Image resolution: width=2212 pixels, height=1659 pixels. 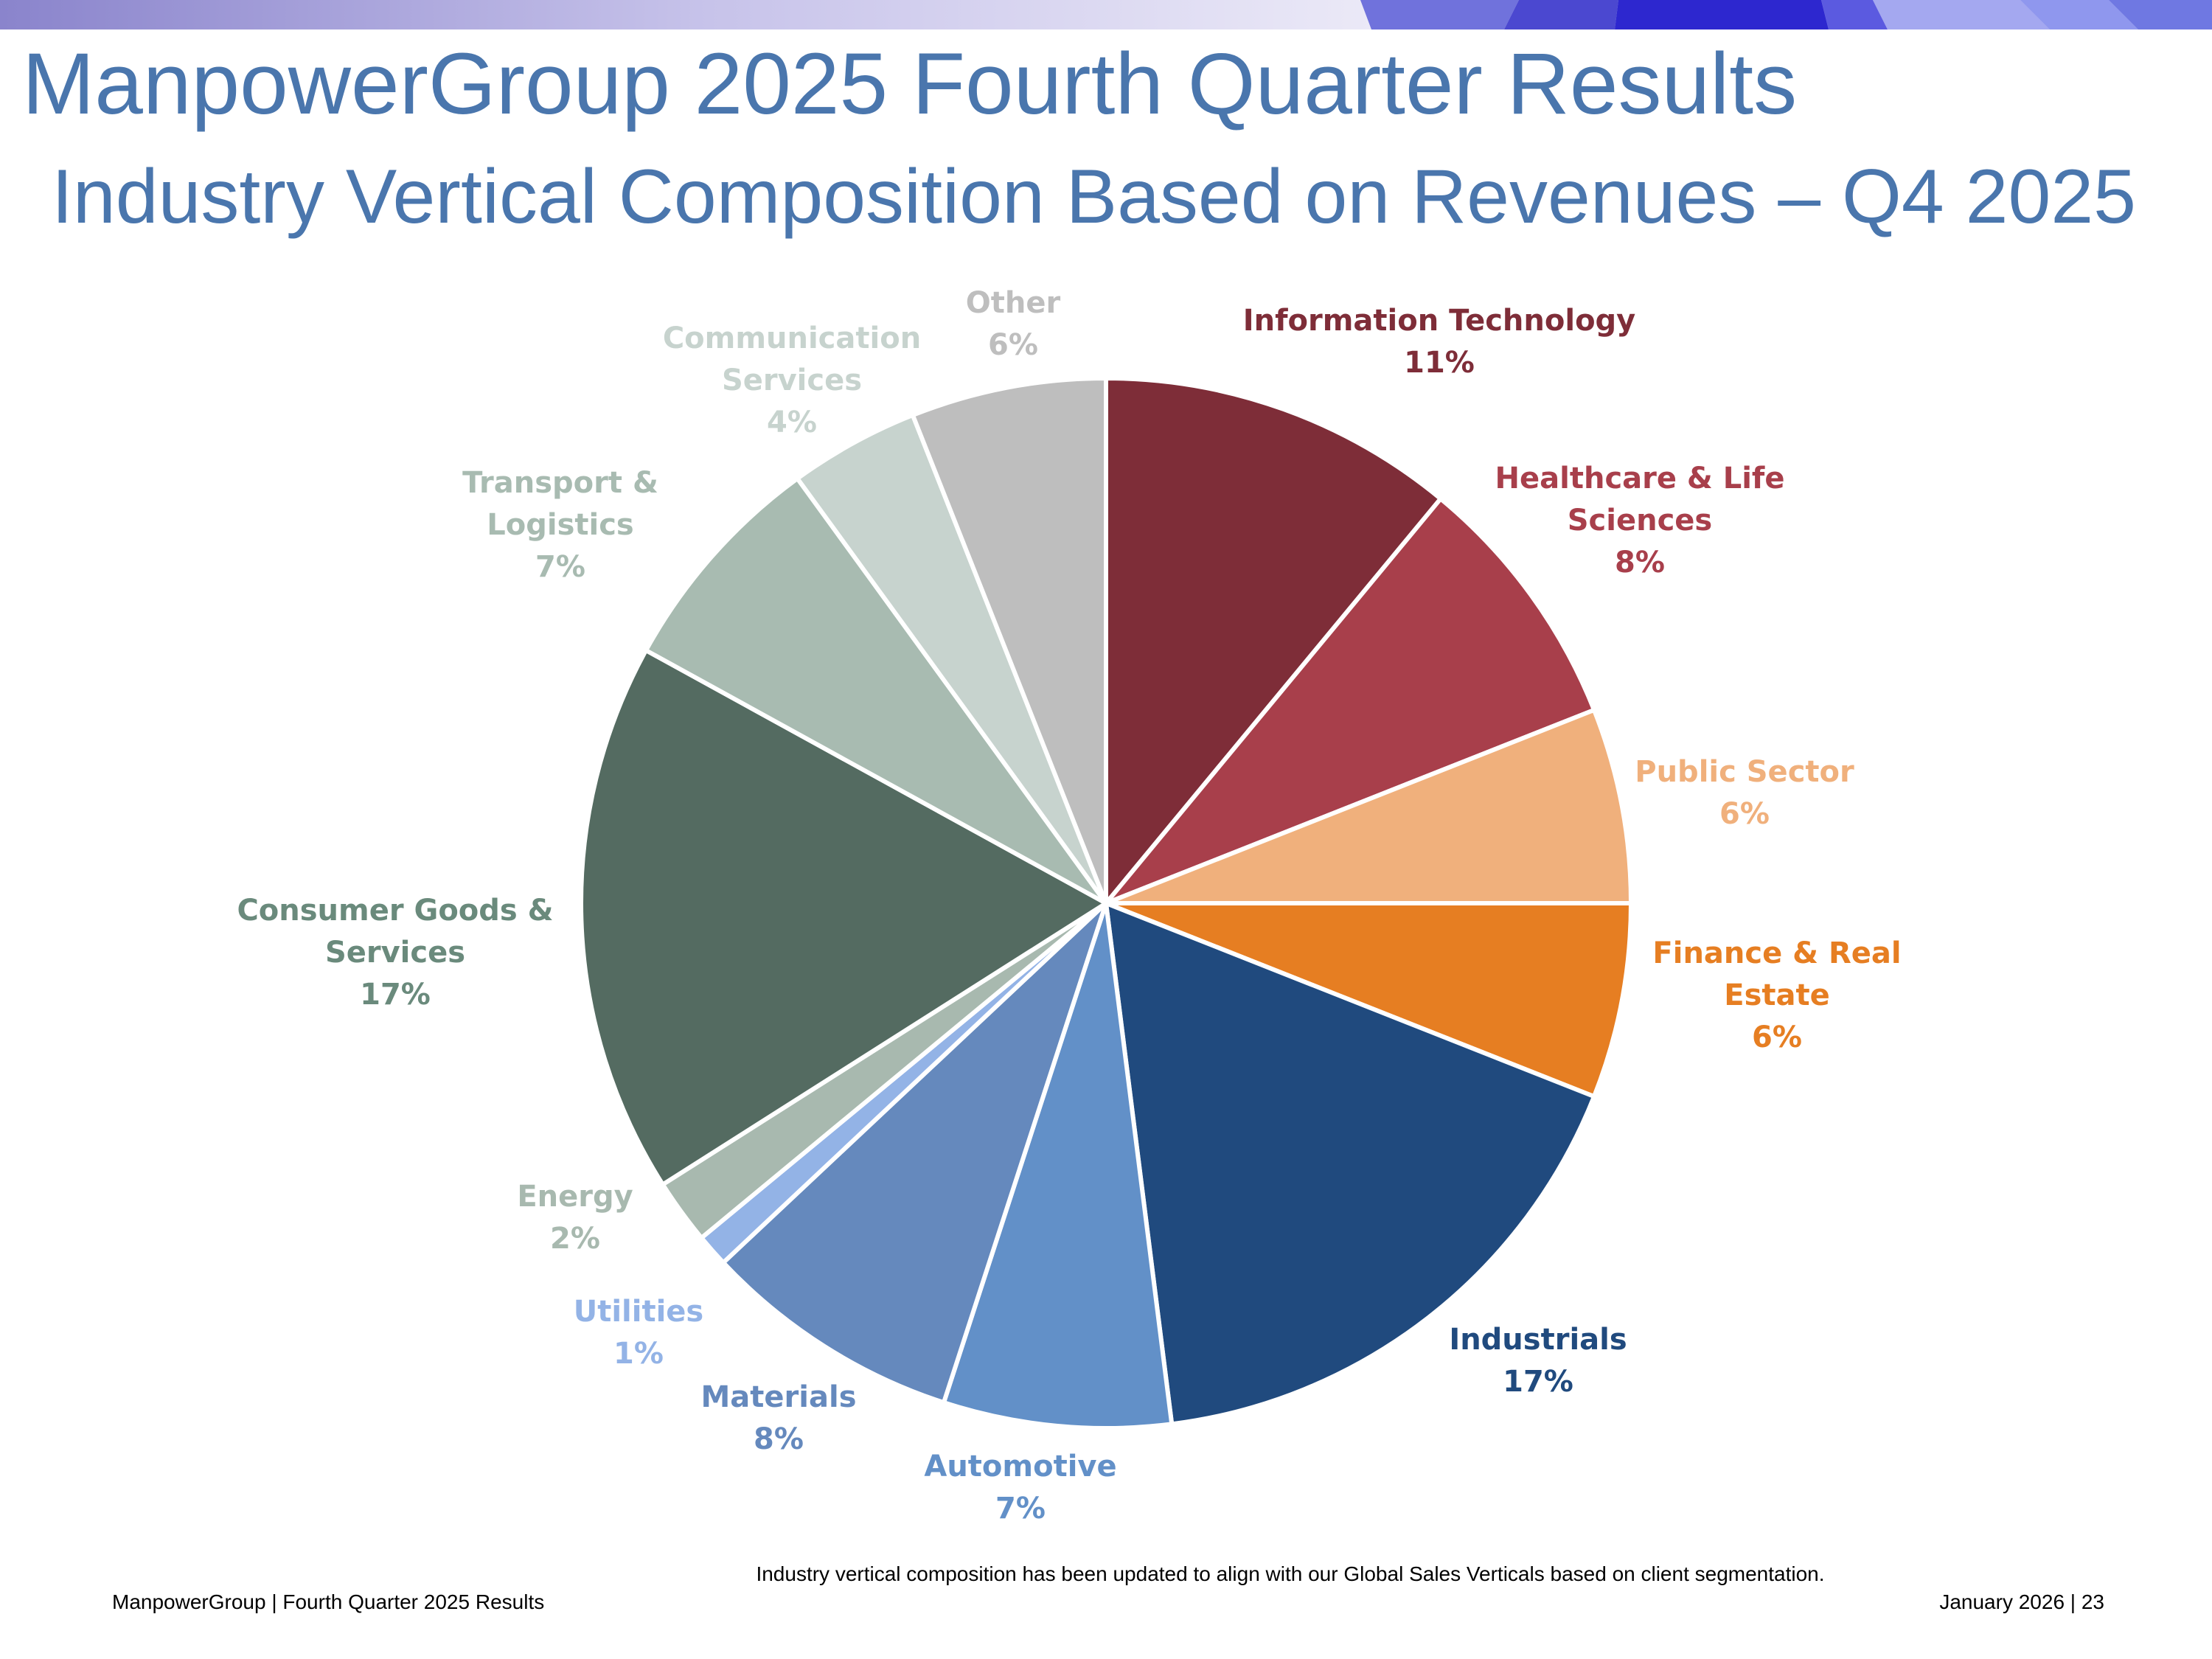 What do you see at coordinates (914, 1153) in the screenshot?
I see `pie-slice-materials` at bounding box center [914, 1153].